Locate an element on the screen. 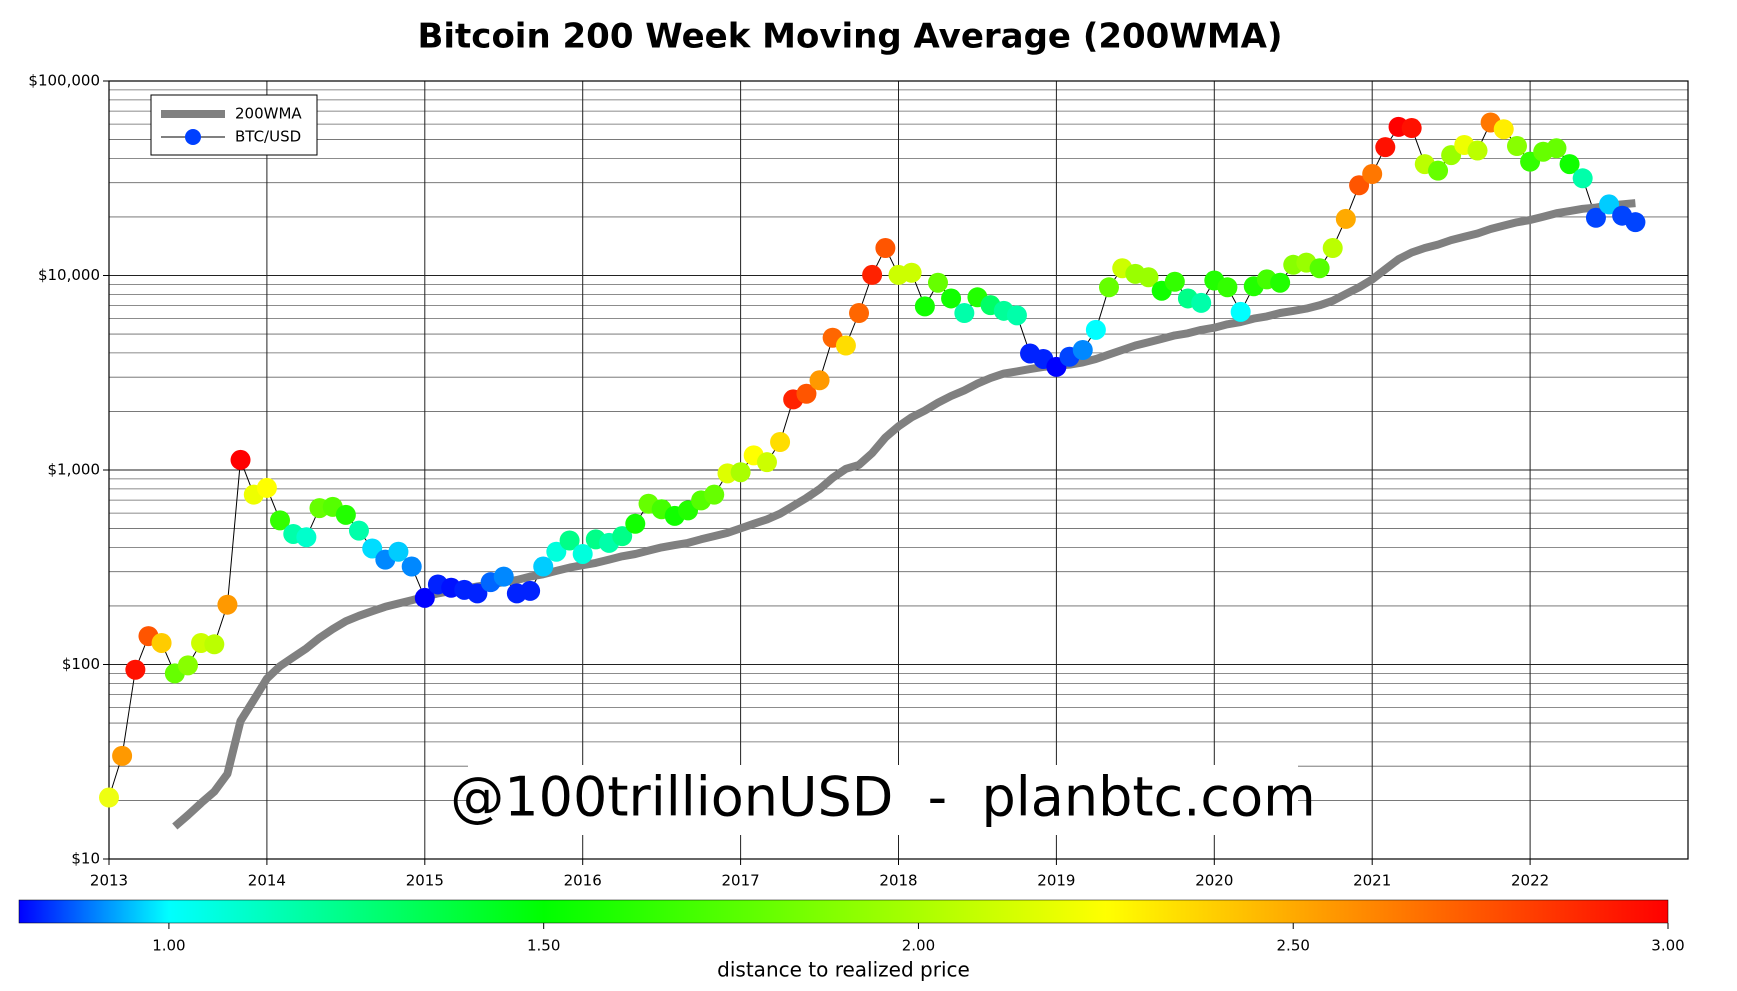  colorbar-tick-label: 3.00 is located at coordinates (1667, 946).